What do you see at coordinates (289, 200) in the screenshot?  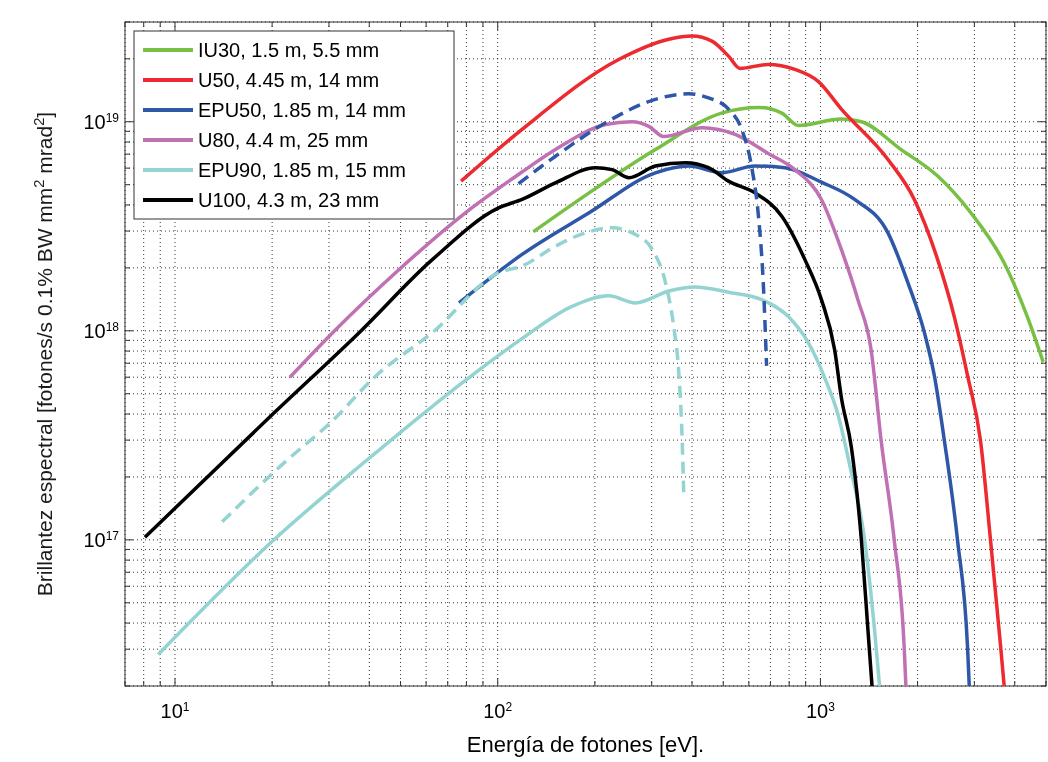 I see `legend-label: U100, 4.3 m, 23 mm` at bounding box center [289, 200].